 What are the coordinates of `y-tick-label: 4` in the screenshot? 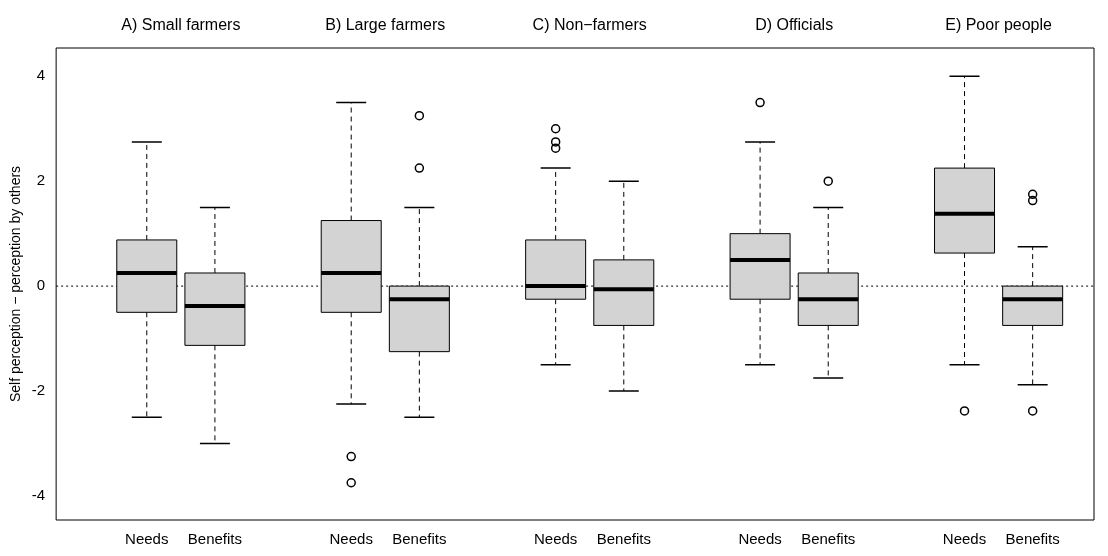 It's located at (41, 75).